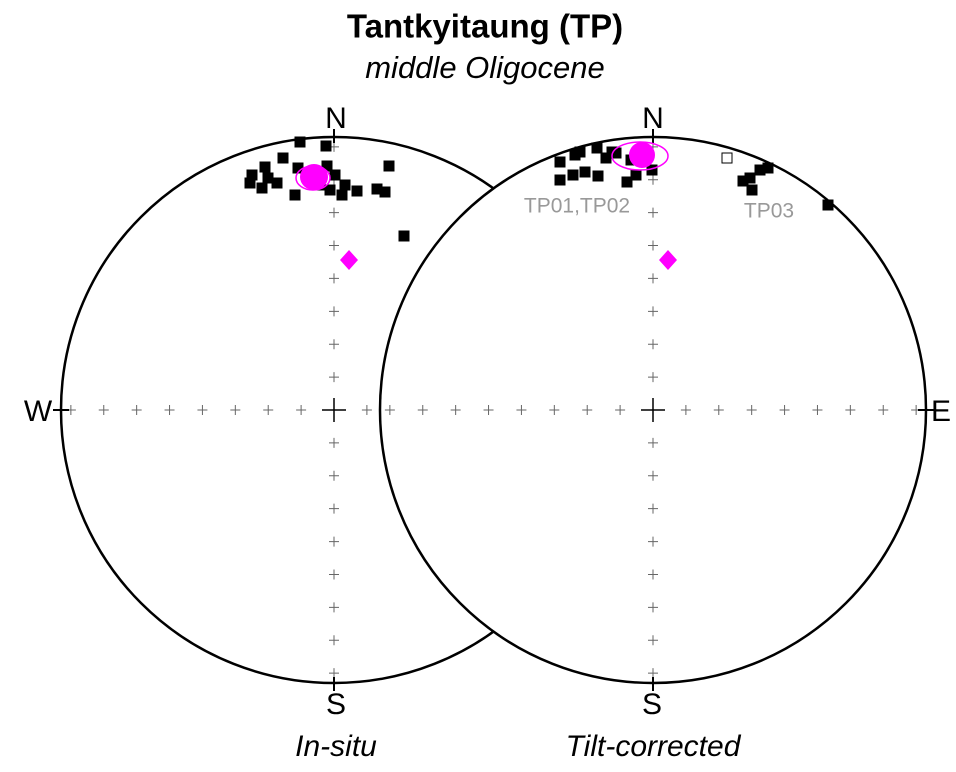 This screenshot has width=956, height=772. Describe the element at coordinates (769, 211) in the screenshot. I see `site-label: TP03` at that location.